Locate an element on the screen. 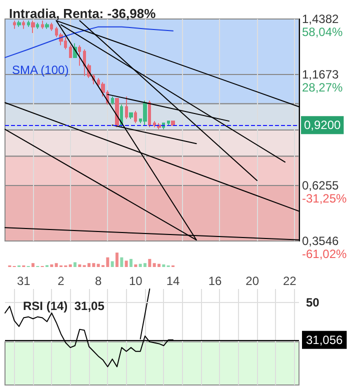 The width and height of the screenshot is (353, 390). series-label: SMA (100) is located at coordinates (40, 70).